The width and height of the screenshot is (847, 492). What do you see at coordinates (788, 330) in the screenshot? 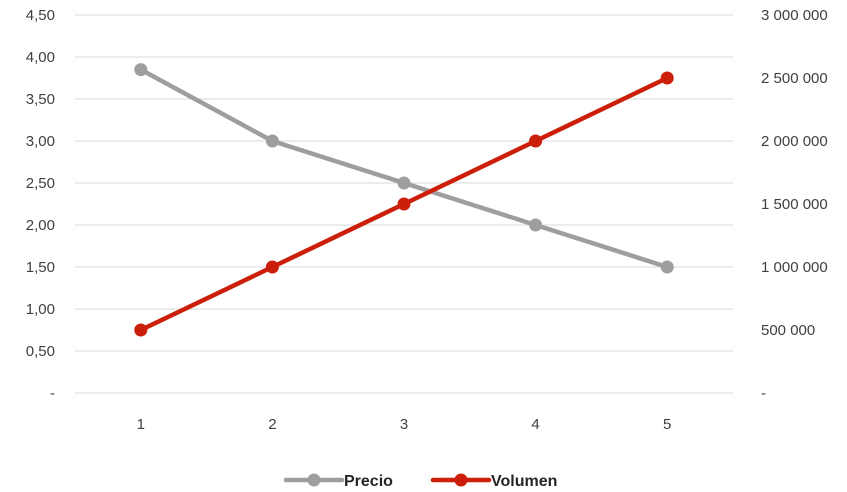
I see `right-tick-label: 500 000` at bounding box center [788, 330].